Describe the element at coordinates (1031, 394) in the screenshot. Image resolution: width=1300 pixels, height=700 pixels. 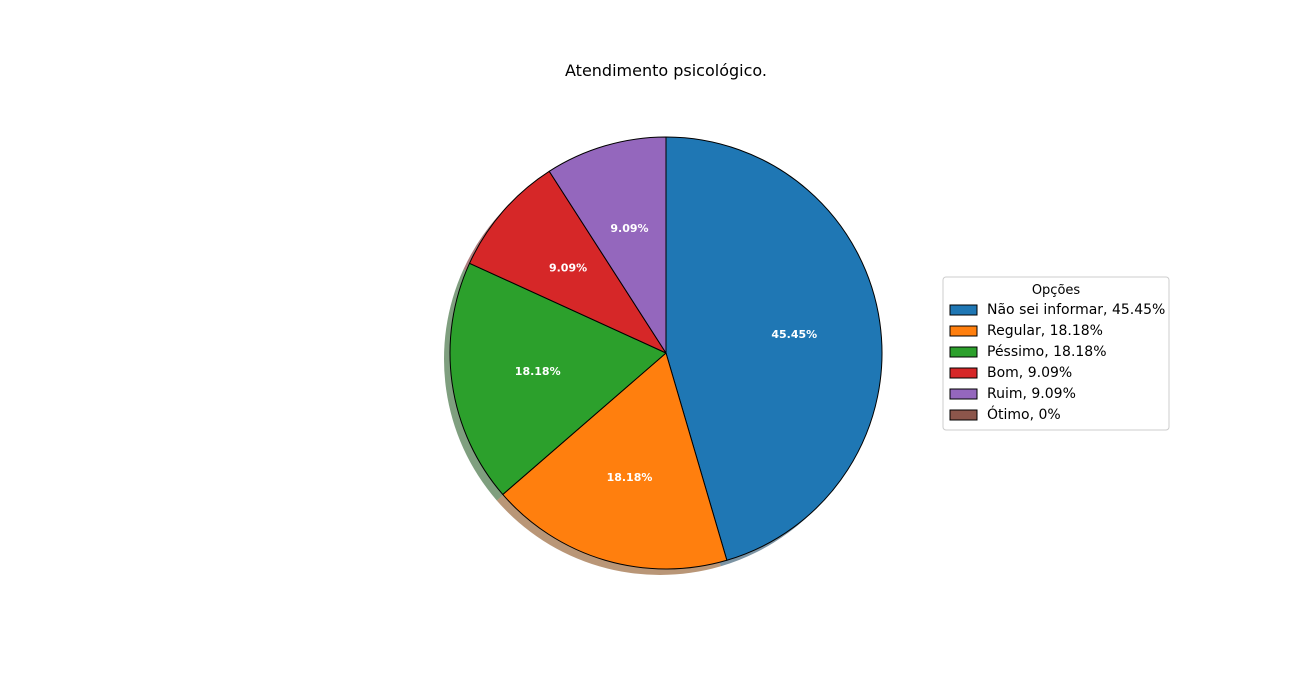
I see `legend-label-ruim: Ruim, 9.09%` at that location.